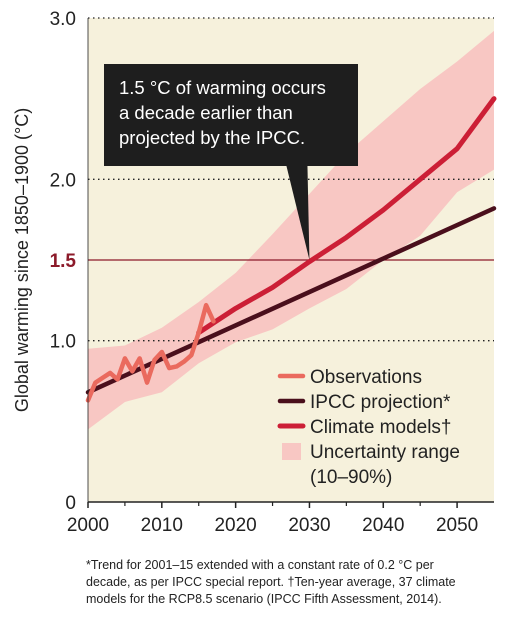  Describe the element at coordinates (381, 427) in the screenshot. I see `legend-label: Climate models†` at that location.